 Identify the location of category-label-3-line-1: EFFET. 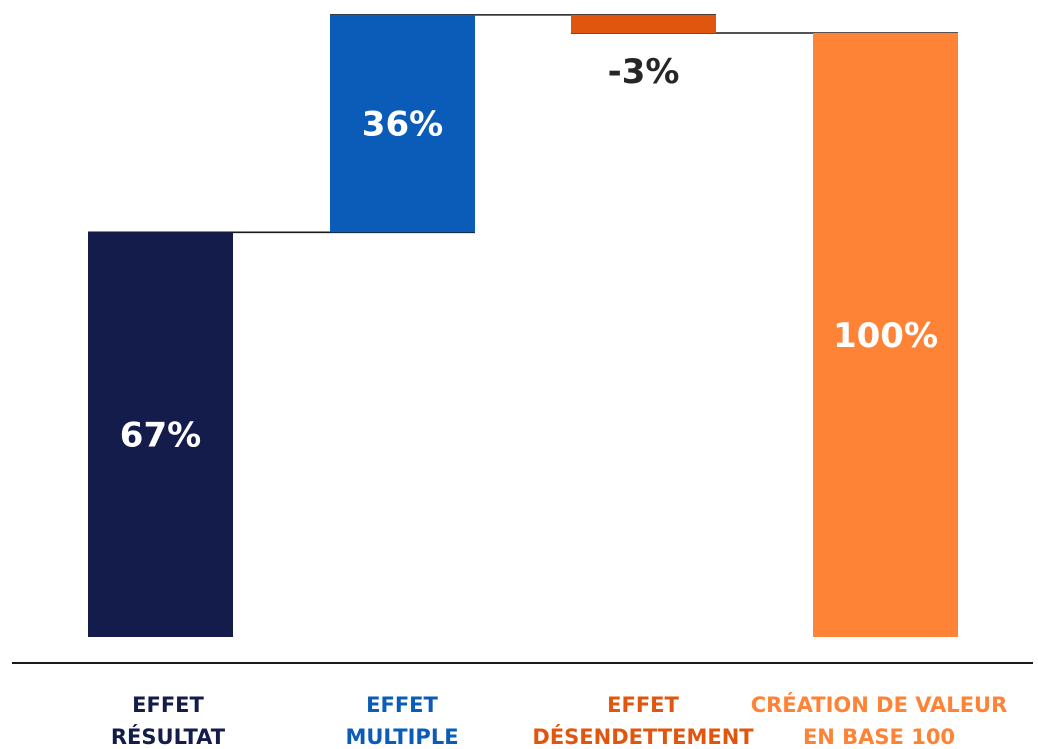
(643, 705).